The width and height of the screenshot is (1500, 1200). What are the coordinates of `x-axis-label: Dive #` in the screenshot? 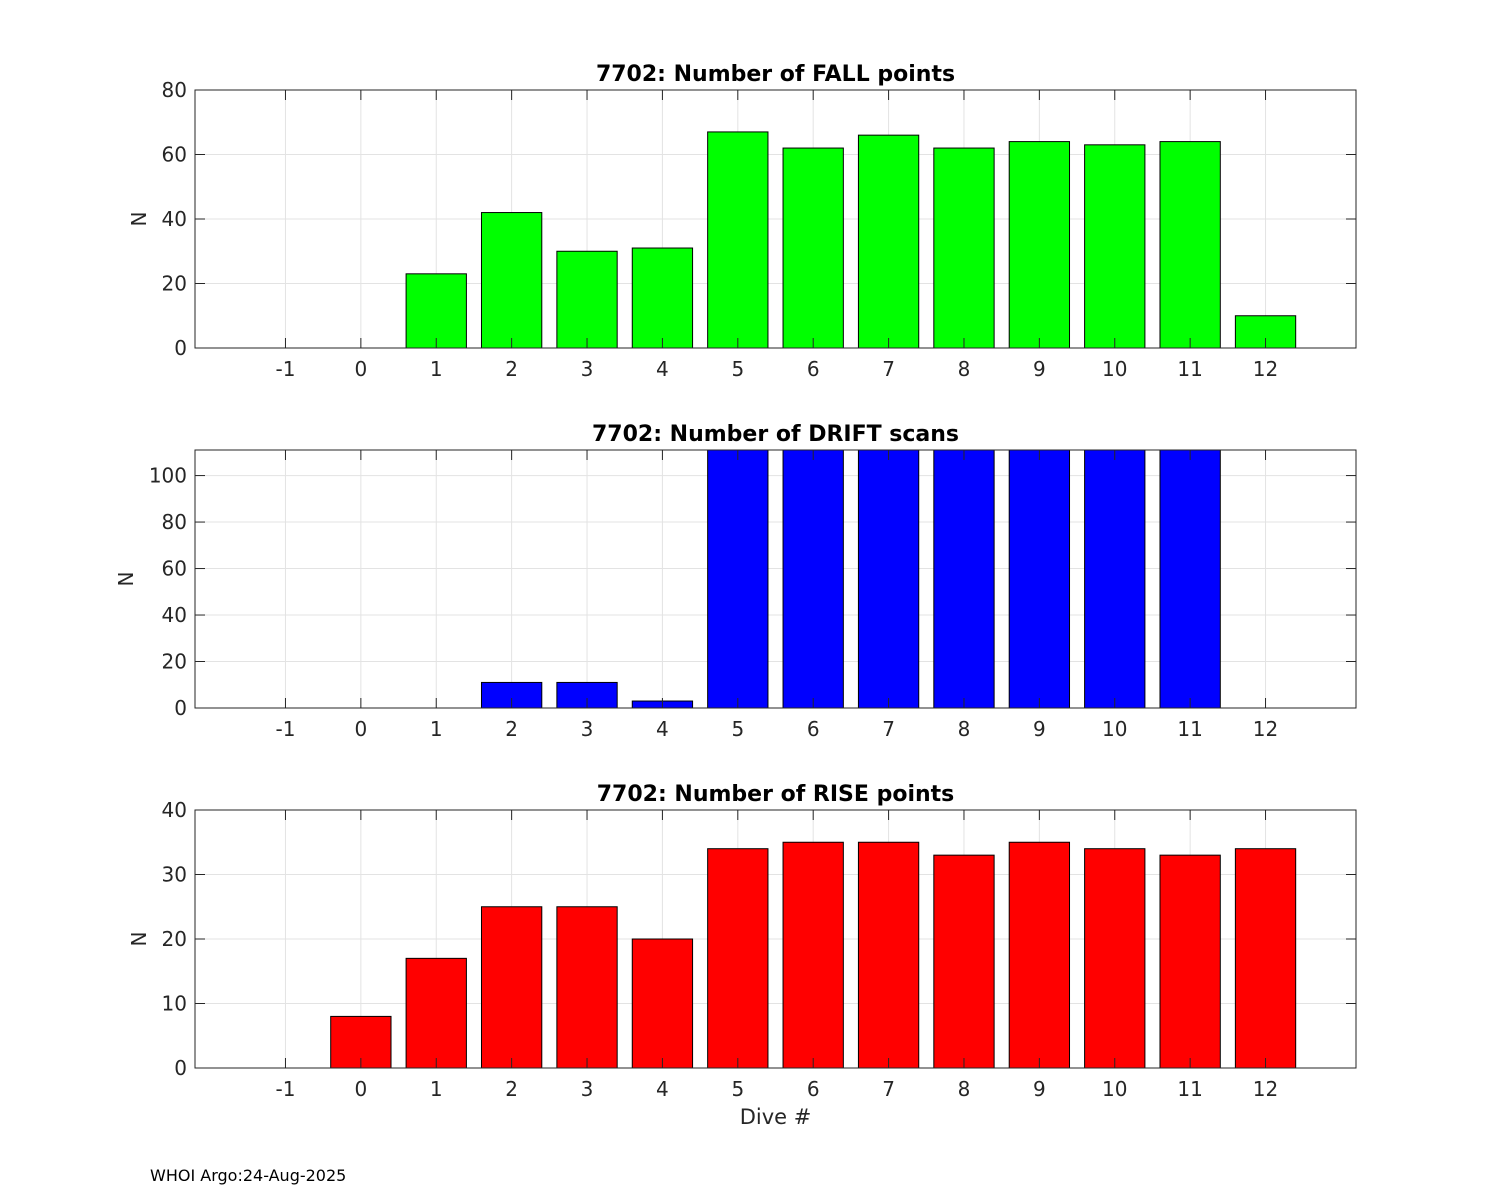 It's located at (776, 1117).